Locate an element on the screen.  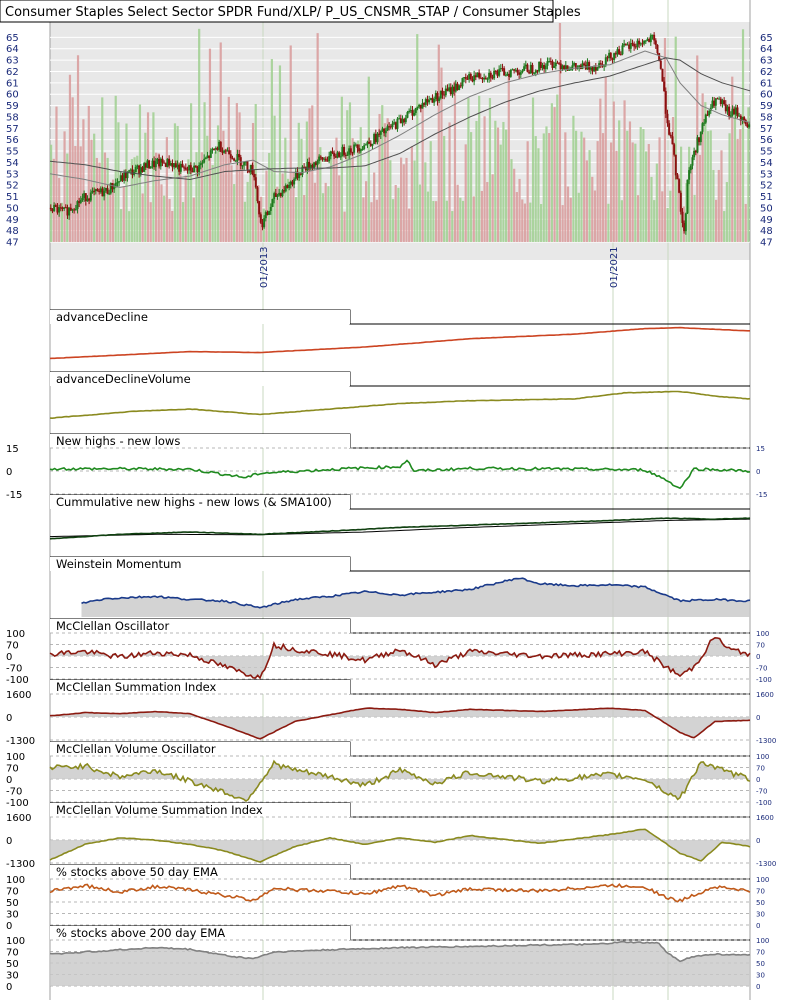
panel-label: McClellan Summation Index is located at coordinates (136, 687).